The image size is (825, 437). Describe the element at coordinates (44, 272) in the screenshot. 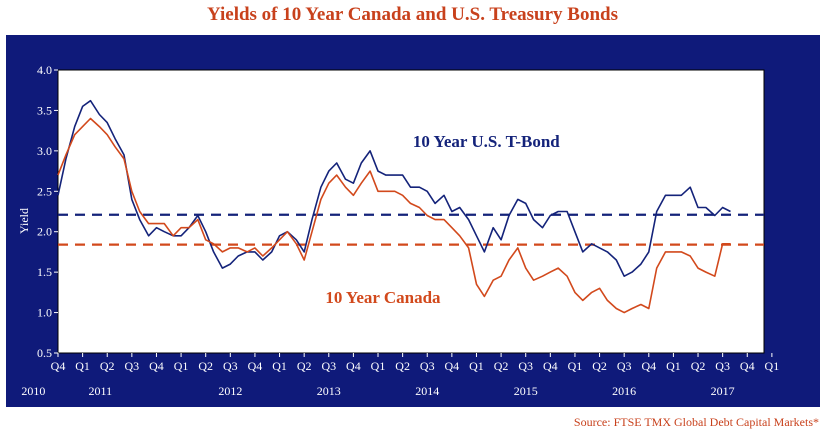

I see `y-tick-label: 1.5` at that location.